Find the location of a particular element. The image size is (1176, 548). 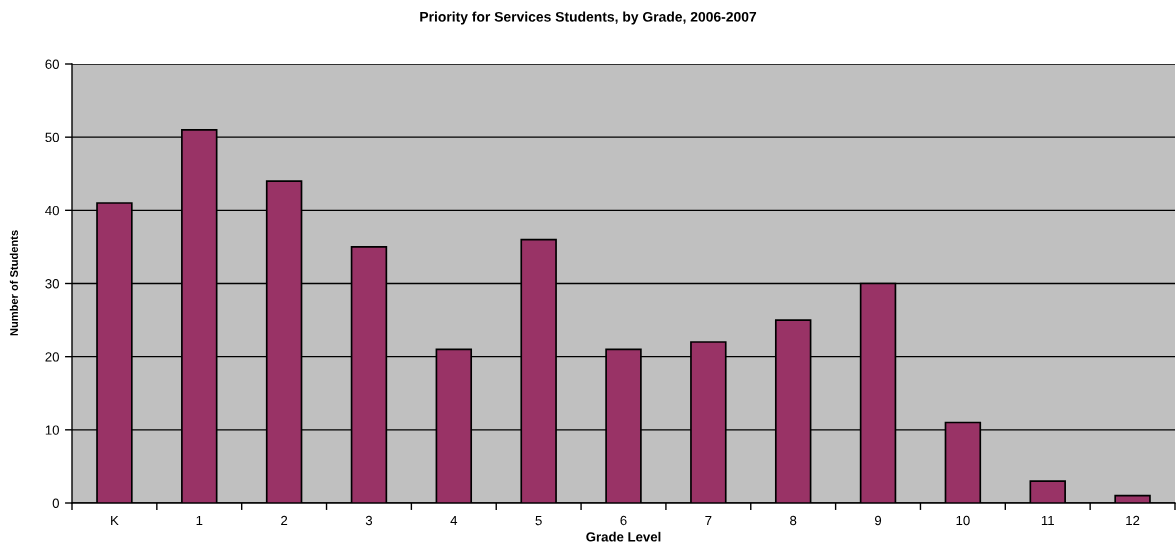

x-tick-label: 8 is located at coordinates (793, 520).